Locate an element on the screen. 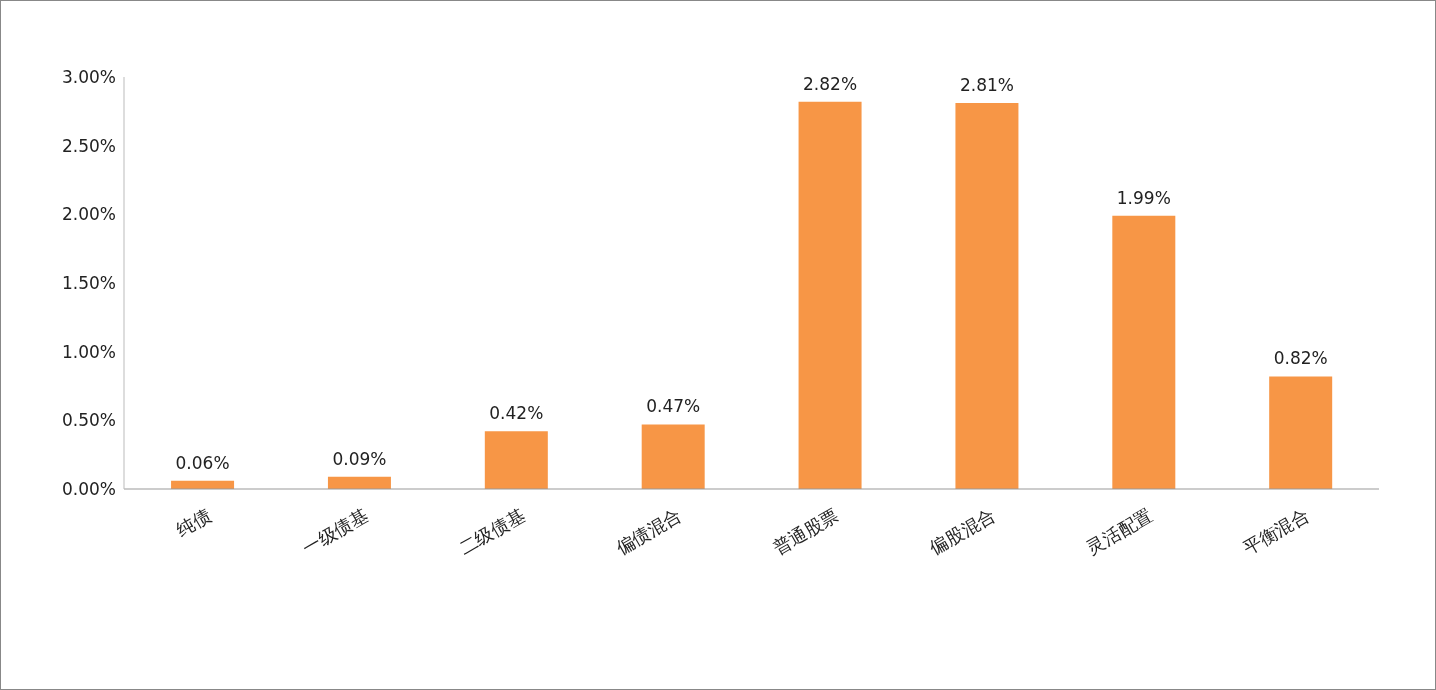  y-tick-label: 3.00% is located at coordinates (88, 77).